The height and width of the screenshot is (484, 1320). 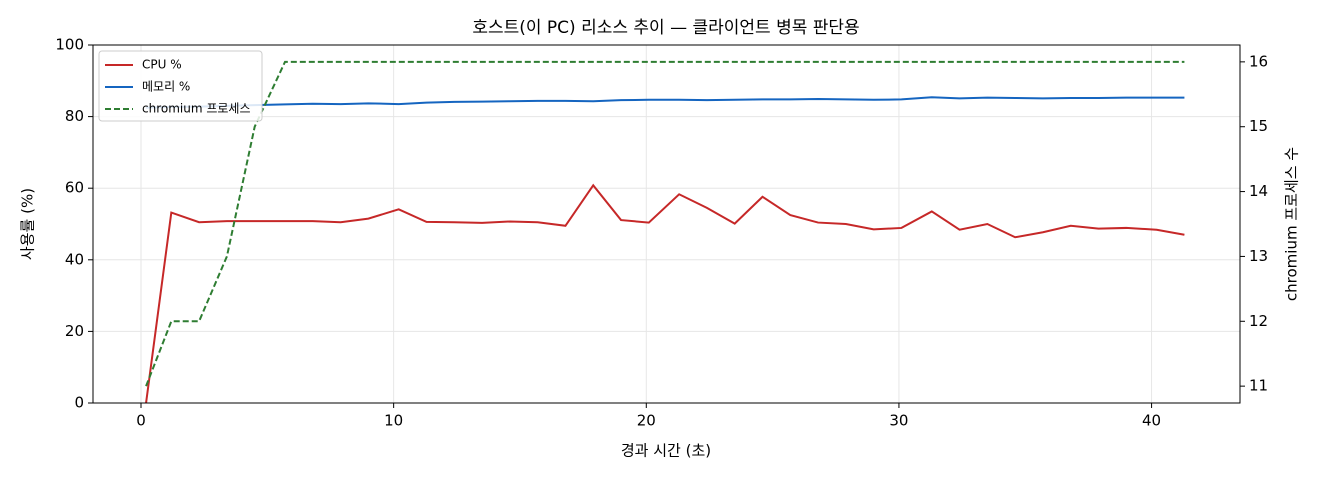 I want to click on series-line, so click(x=665, y=102).